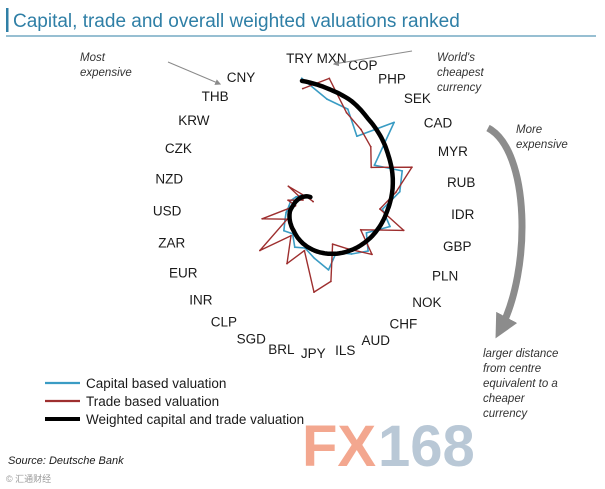 This screenshot has height=489, width=605. What do you see at coordinates (366, 233) in the screenshot?
I see `series-1-point-pln` at bounding box center [366, 233].